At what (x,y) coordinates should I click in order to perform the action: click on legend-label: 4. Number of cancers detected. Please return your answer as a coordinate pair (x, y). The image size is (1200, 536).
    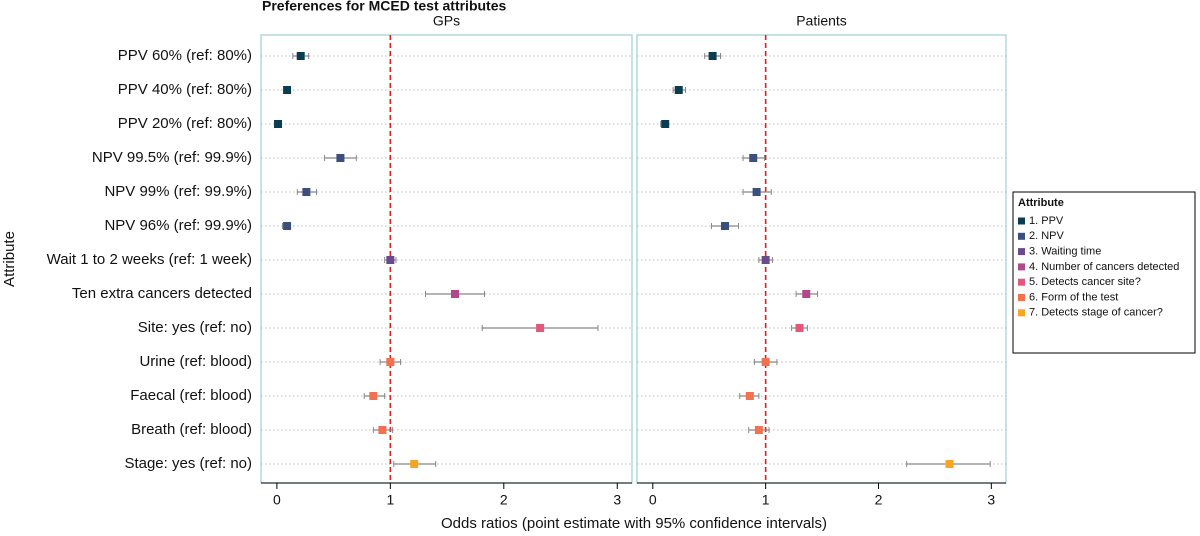
    Looking at the image, I should click on (1104, 267).